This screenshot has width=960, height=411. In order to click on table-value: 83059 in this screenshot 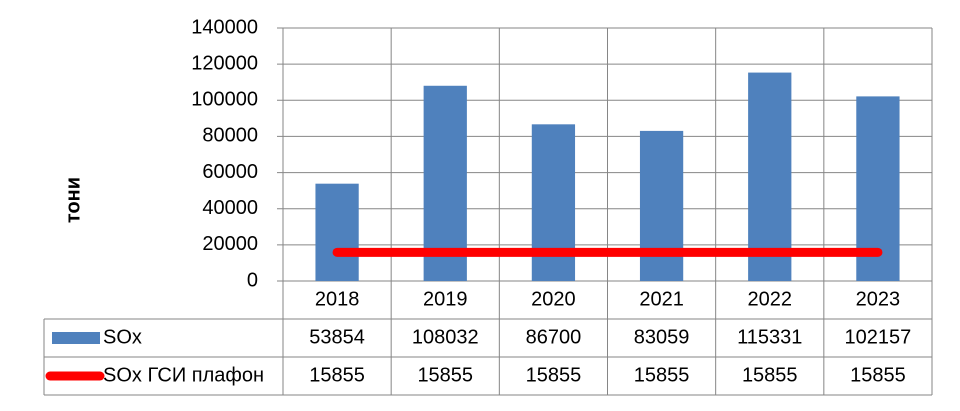, I will do `click(662, 337)`.